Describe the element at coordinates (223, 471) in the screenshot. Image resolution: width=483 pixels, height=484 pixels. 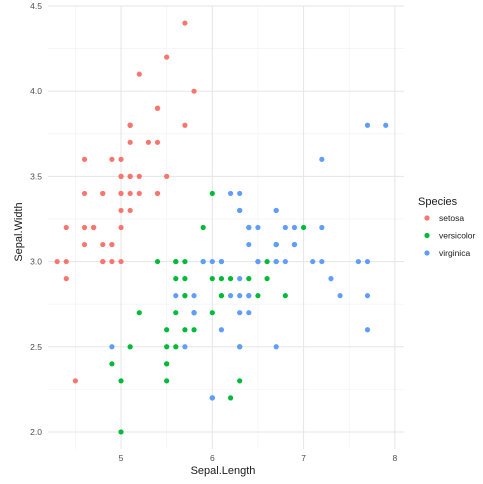
I see `x-axis-title: Sepal.Length` at that location.